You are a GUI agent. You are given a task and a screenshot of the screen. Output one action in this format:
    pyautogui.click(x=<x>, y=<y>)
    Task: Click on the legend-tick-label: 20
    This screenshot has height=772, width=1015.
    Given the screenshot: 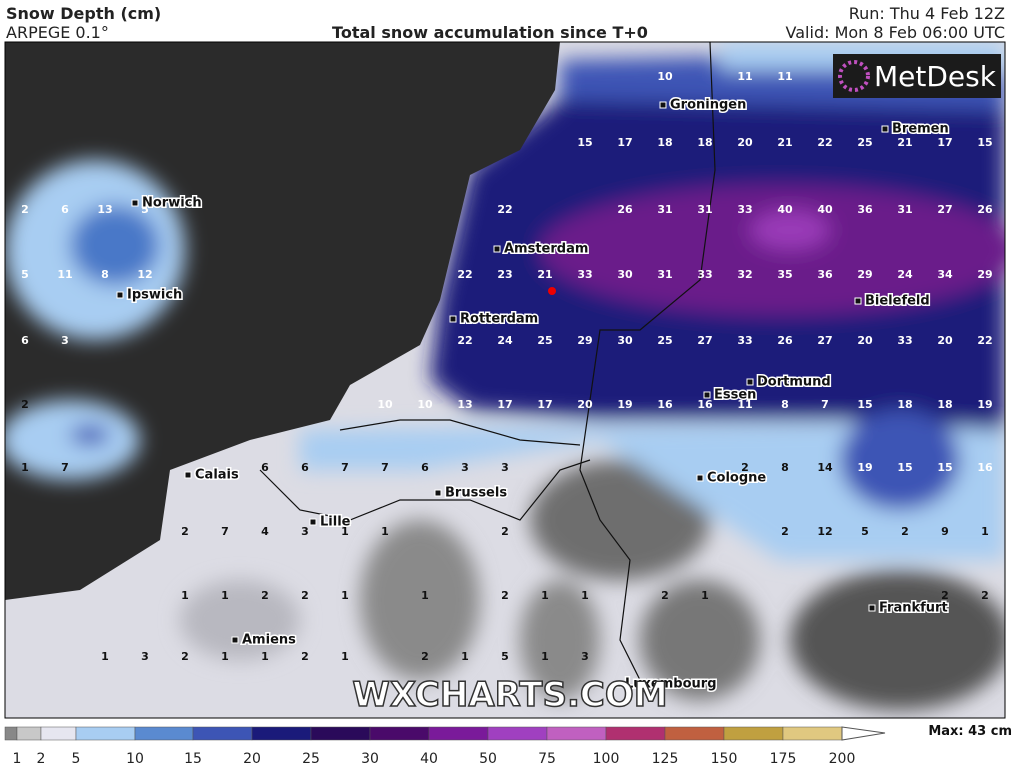 What is the action you would take?
    pyautogui.click(x=252, y=759)
    